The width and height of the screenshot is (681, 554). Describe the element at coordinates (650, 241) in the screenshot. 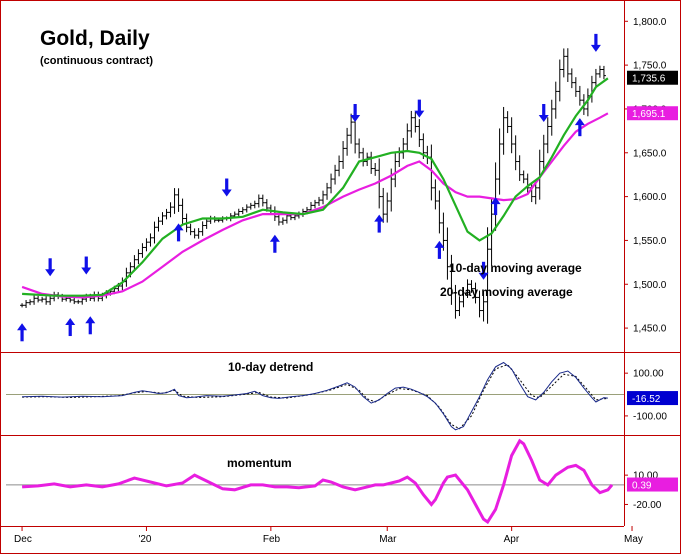

I see `price-tick-label: 1,550.0` at that location.